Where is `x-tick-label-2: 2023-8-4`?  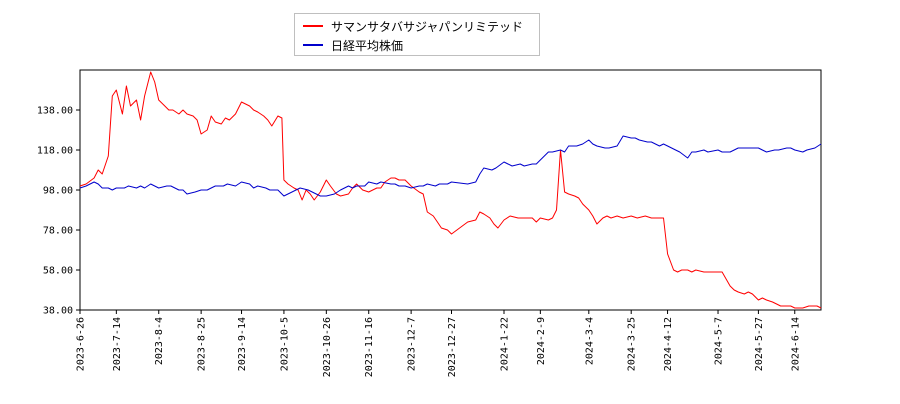 x-tick-label-2: 2023-8-4 is located at coordinates (159, 341).